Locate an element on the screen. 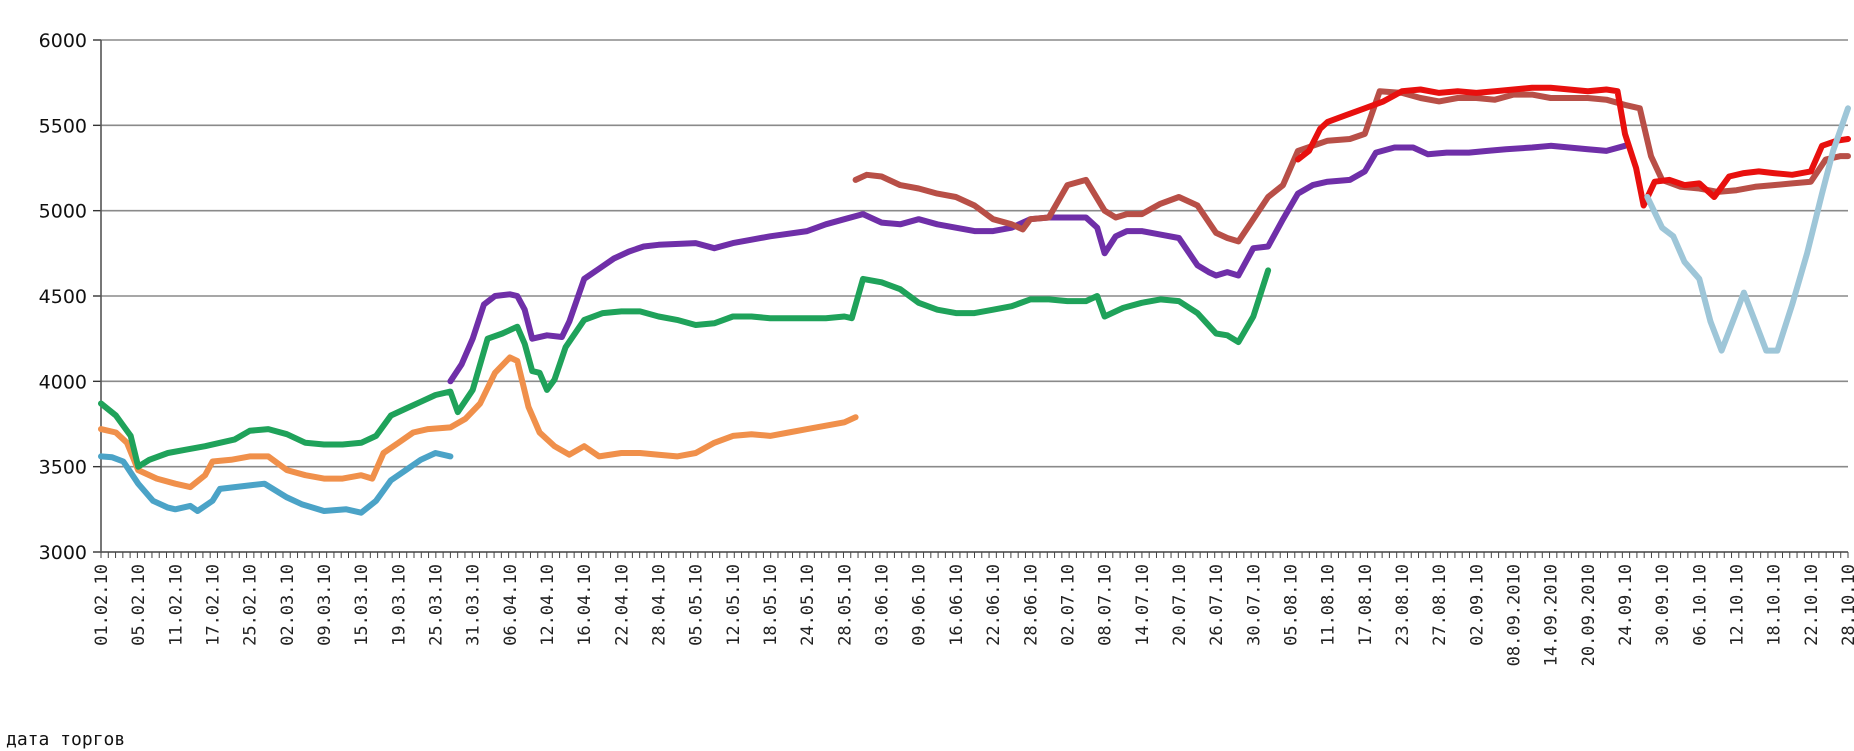 This screenshot has height=751, width=1854. x-tick-label: 09.03.10 is located at coordinates (325, 605).